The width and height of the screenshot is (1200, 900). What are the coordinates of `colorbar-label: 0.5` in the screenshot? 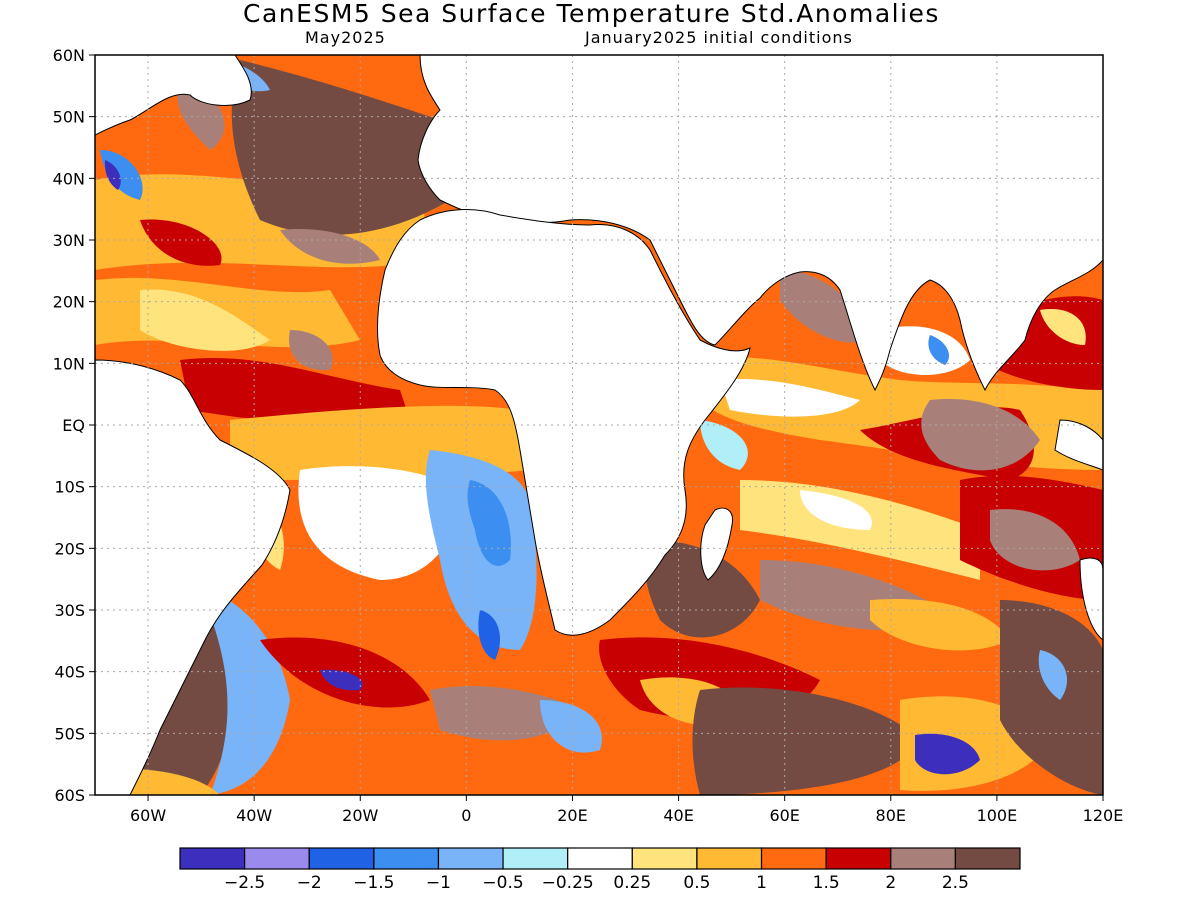 It's located at (696, 883).